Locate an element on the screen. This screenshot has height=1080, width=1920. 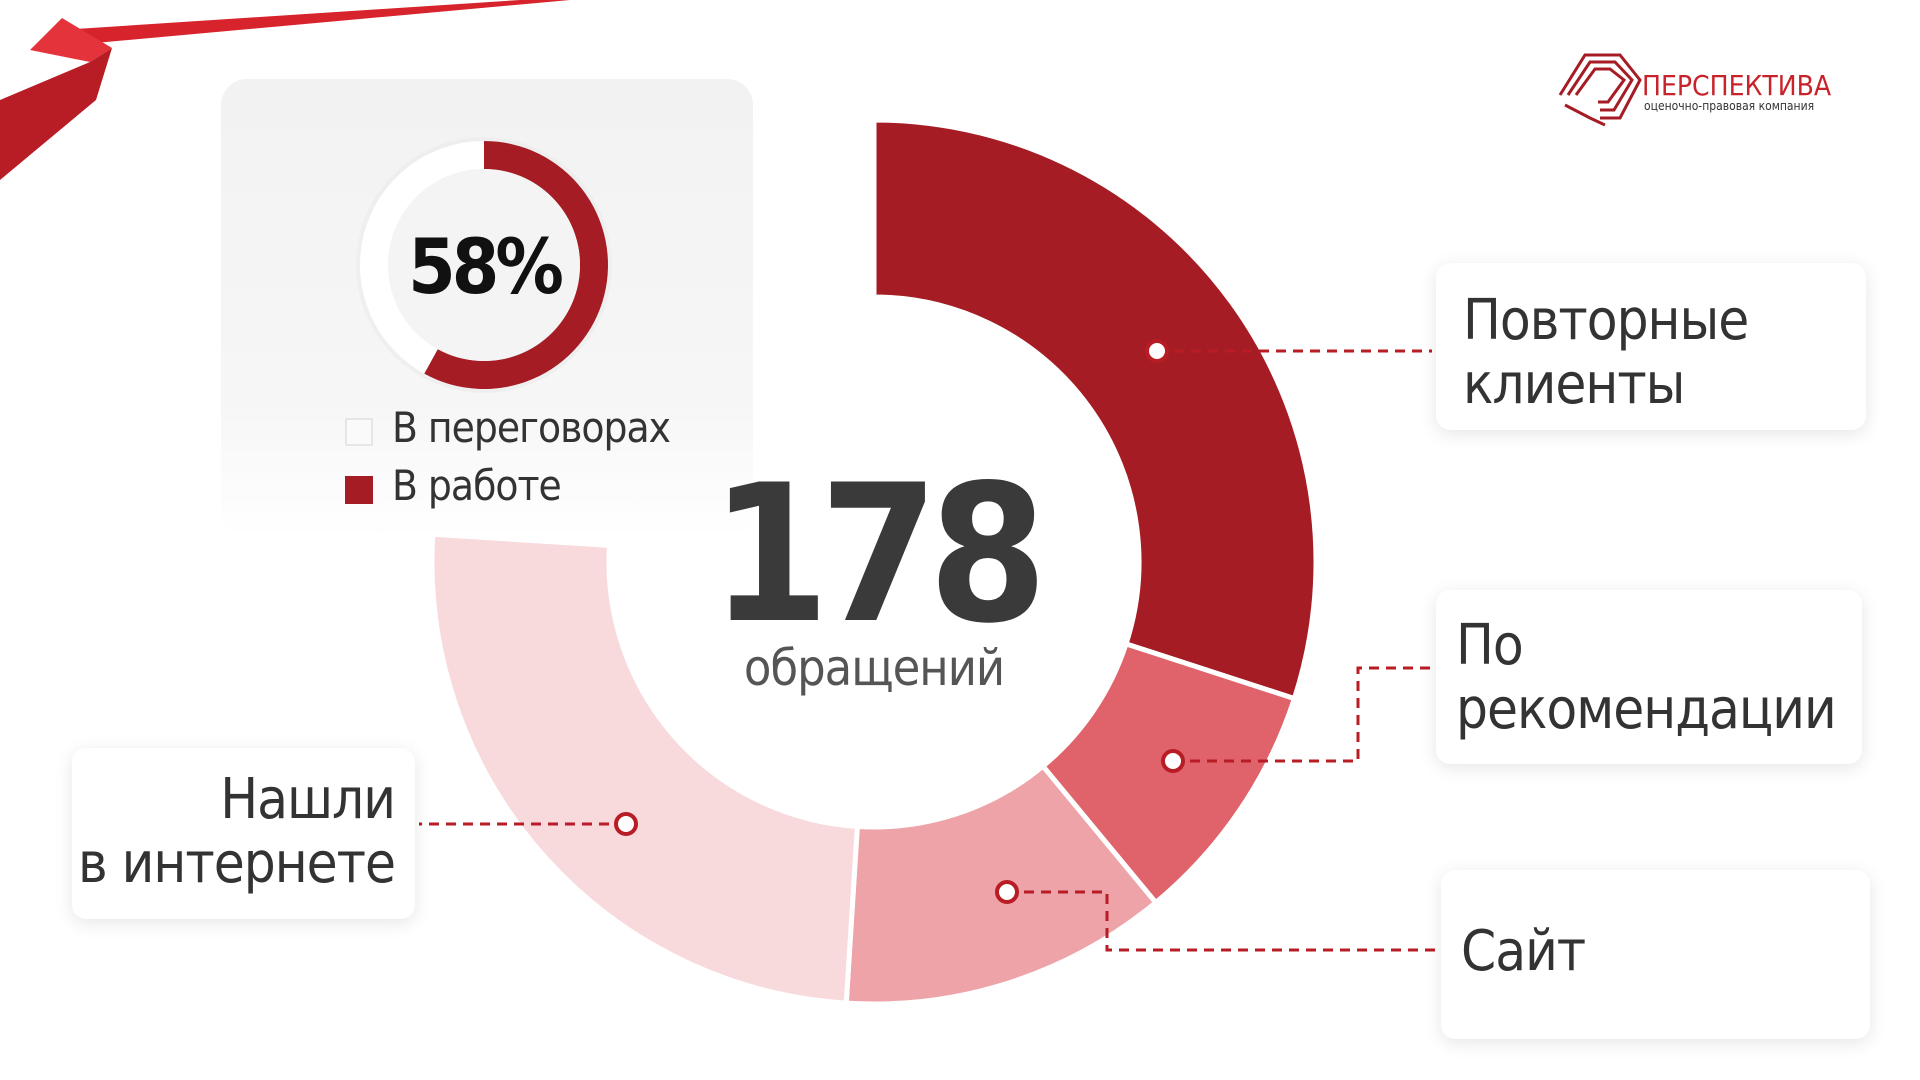
ribbon-bg is located at coordinates (285, 32).